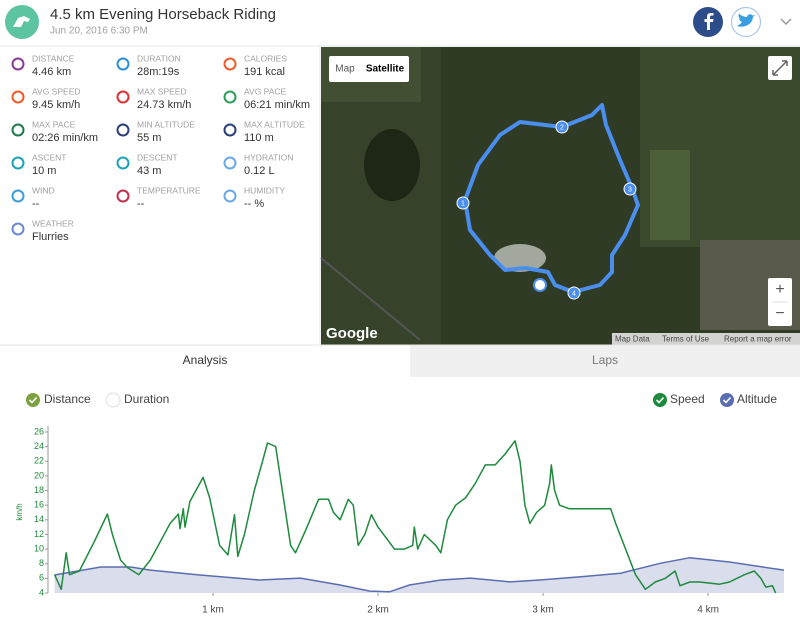 Image resolution: width=800 pixels, height=632 pixels. Describe the element at coordinates (54, 124) in the screenshot. I see `stat-label: MAX PACE` at that location.